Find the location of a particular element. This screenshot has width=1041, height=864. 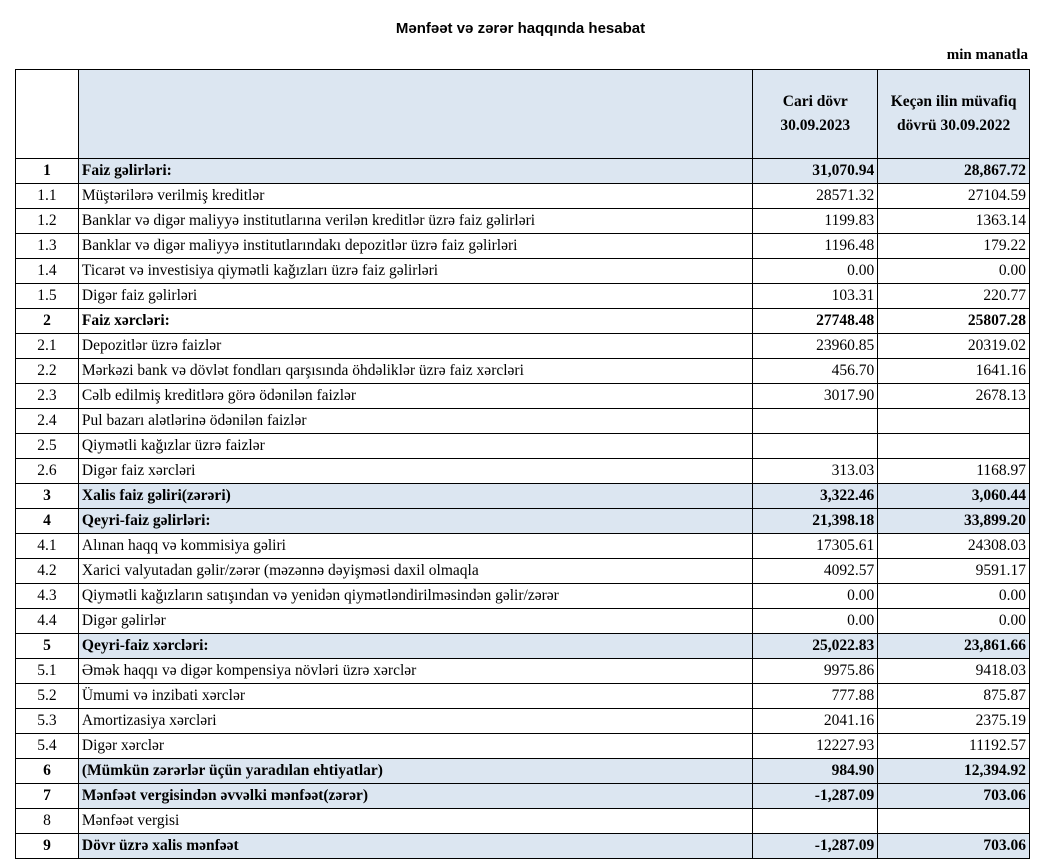

current-value: 23960.85 is located at coordinates (815, 346).